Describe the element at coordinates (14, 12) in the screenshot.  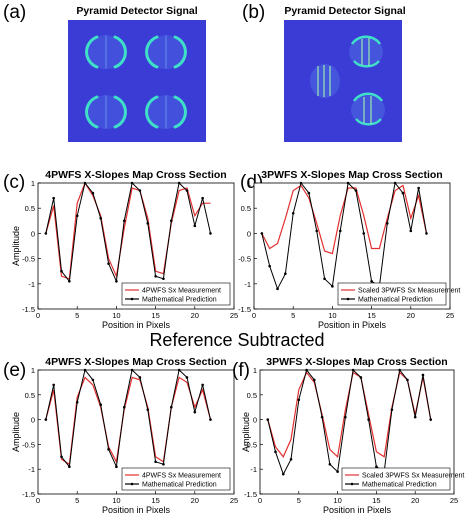
I see `panel-a-label: (a)` at that location.